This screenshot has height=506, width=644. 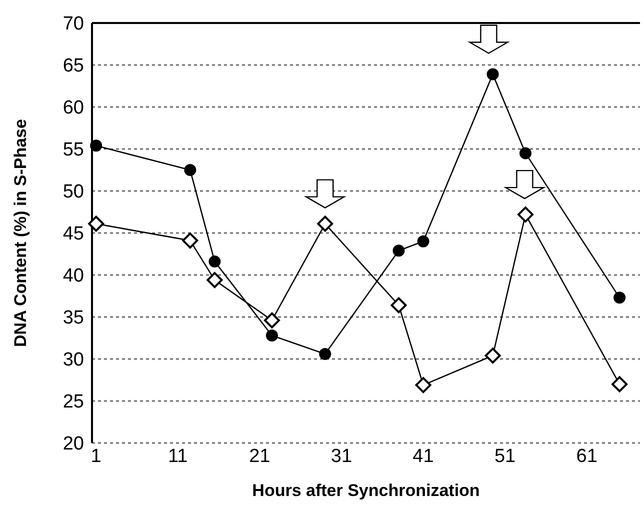 I want to click on y-tick-label: 45, so click(x=73, y=234).